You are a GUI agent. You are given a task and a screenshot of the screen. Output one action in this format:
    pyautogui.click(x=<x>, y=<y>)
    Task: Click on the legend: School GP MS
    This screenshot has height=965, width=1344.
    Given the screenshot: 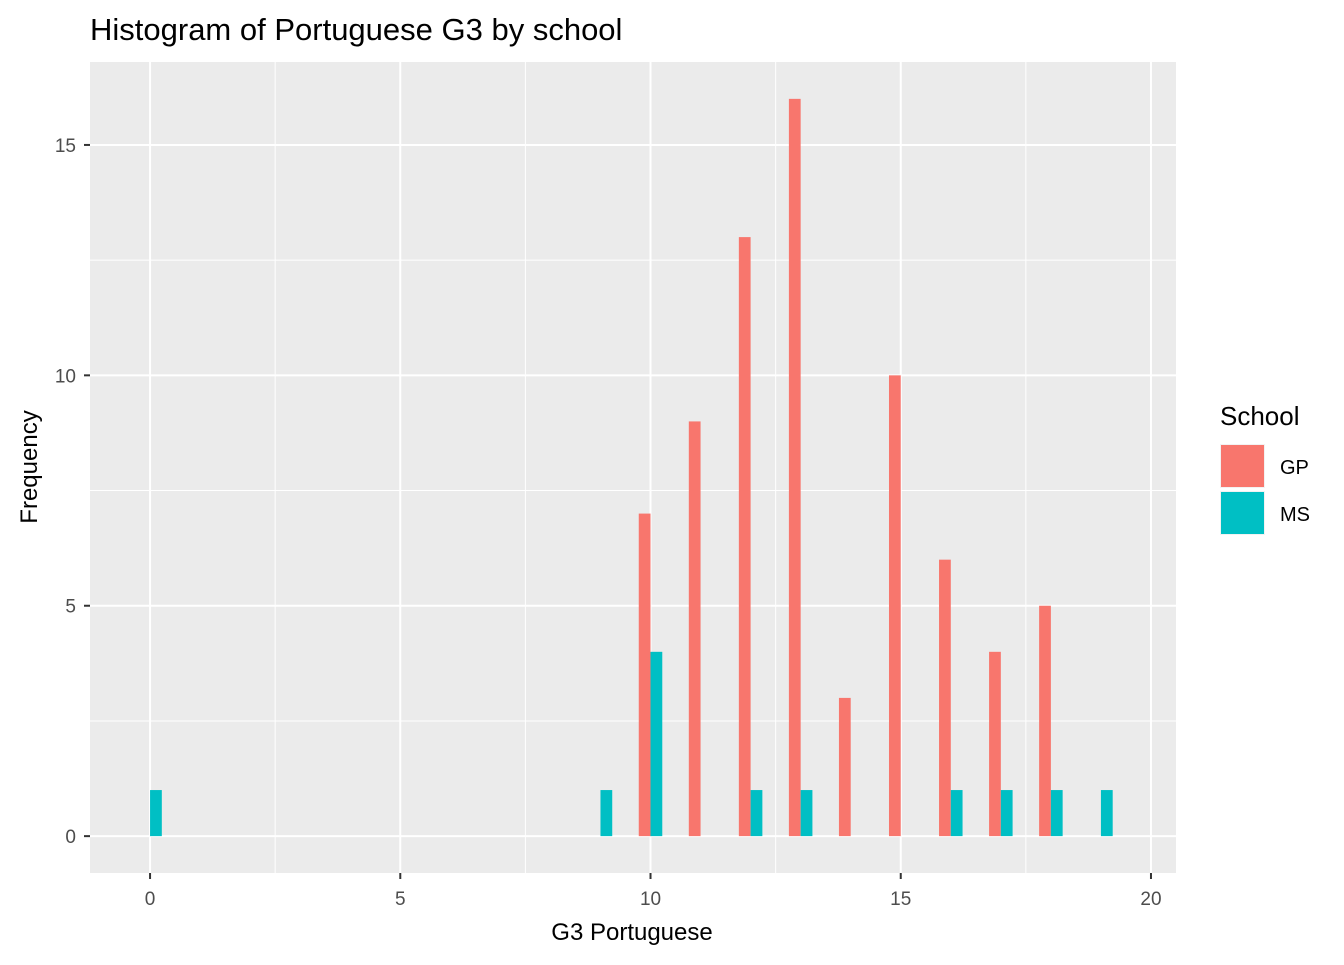 What is the action you would take?
    pyautogui.click(x=1265, y=468)
    